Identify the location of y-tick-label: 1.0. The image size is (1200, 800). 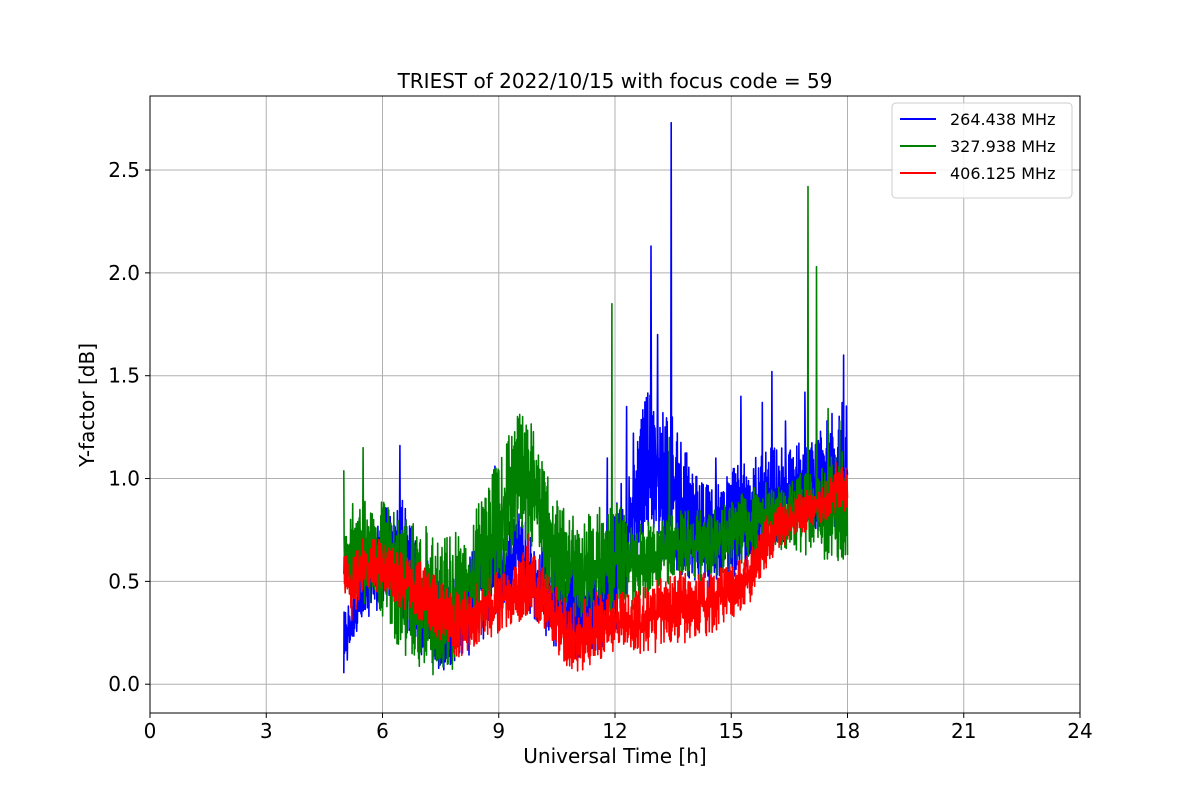
(124, 479).